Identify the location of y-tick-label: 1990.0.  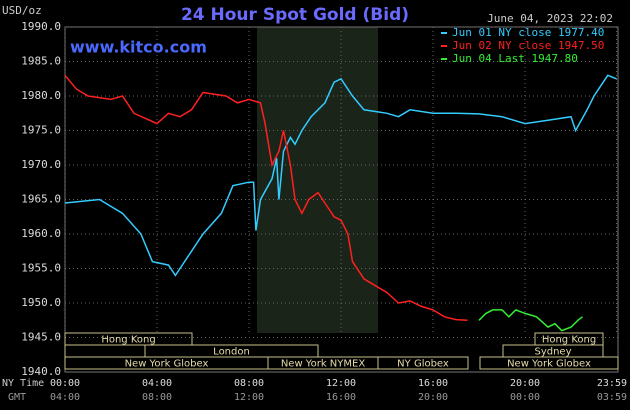
(41, 26).